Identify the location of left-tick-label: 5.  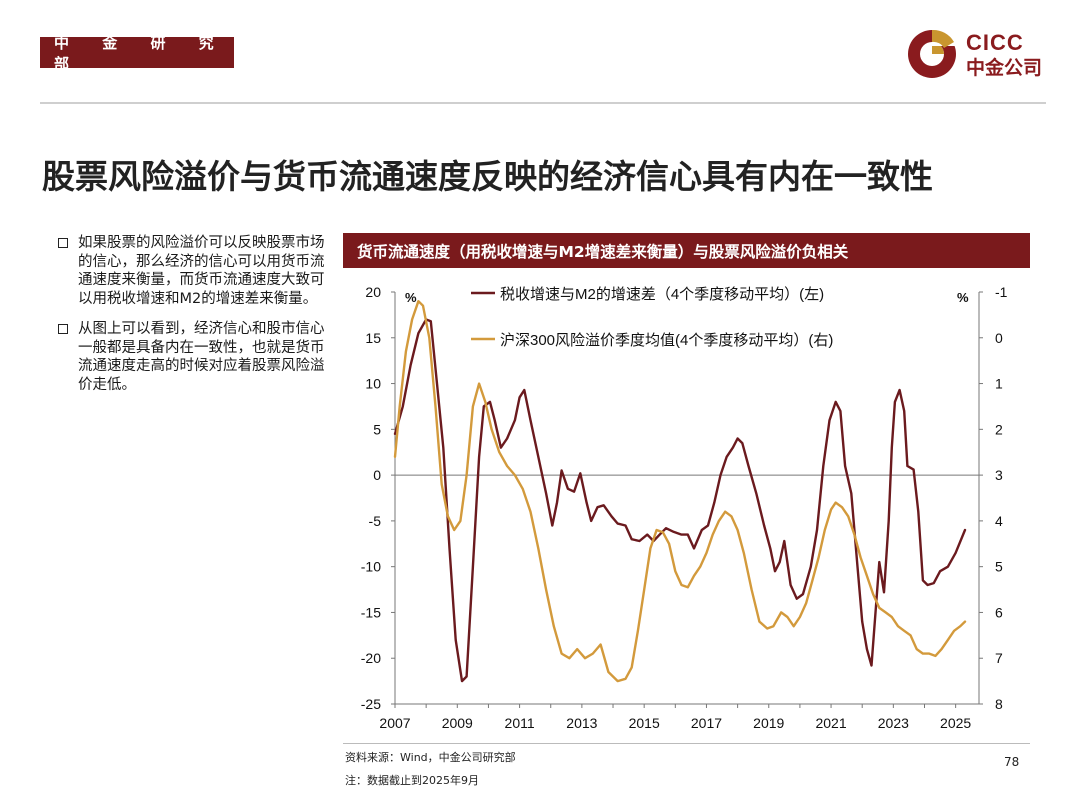
(377, 429).